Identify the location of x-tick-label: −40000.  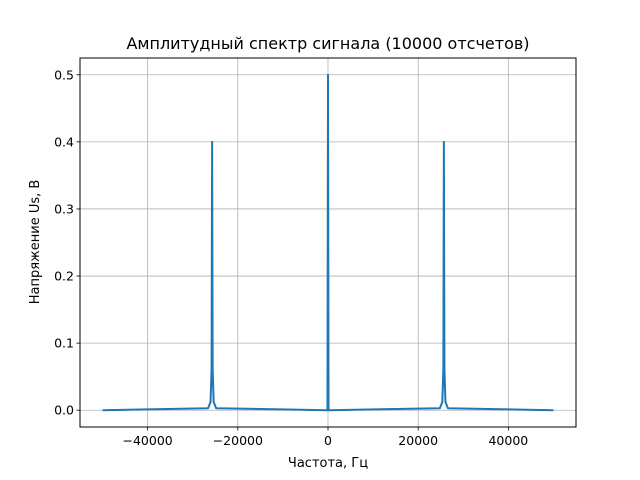
(148, 440).